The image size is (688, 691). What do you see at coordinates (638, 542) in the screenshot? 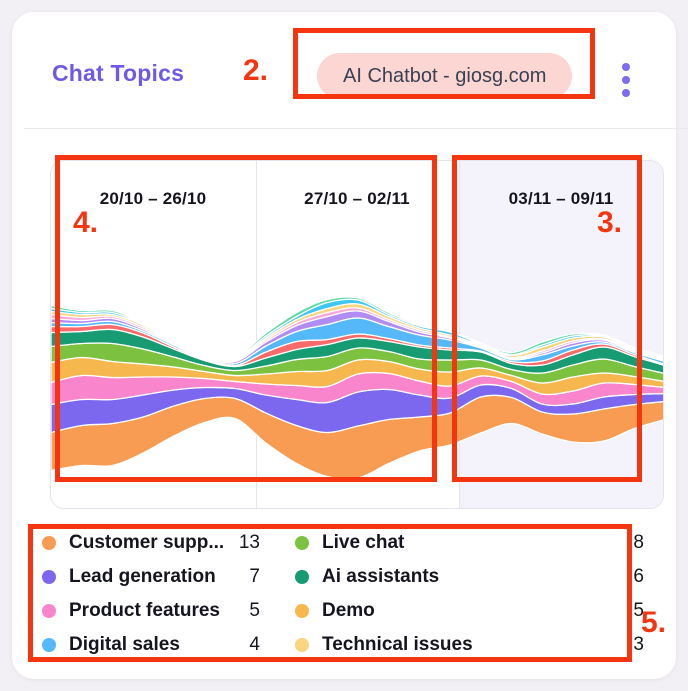
I see `legend-value: 8` at bounding box center [638, 542].